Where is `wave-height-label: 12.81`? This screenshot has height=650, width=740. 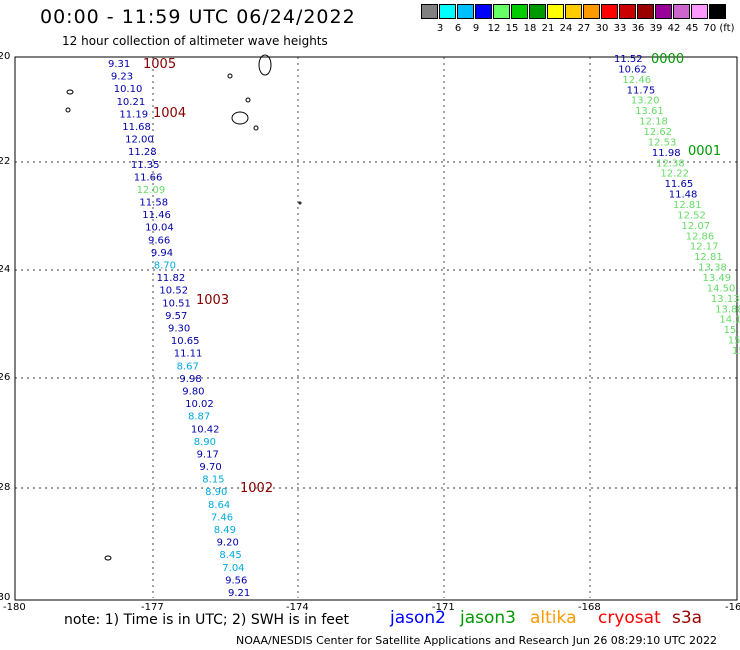 wave-height-label: 12.81 is located at coordinates (708, 257).